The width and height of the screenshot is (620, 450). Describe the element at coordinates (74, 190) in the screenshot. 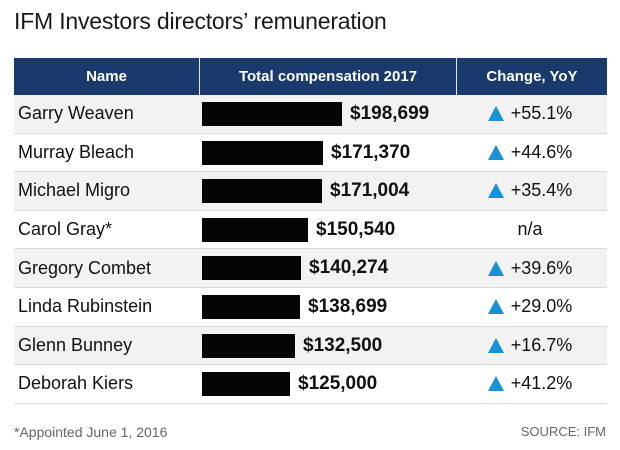

I see `director-name: Michael Migro` at that location.